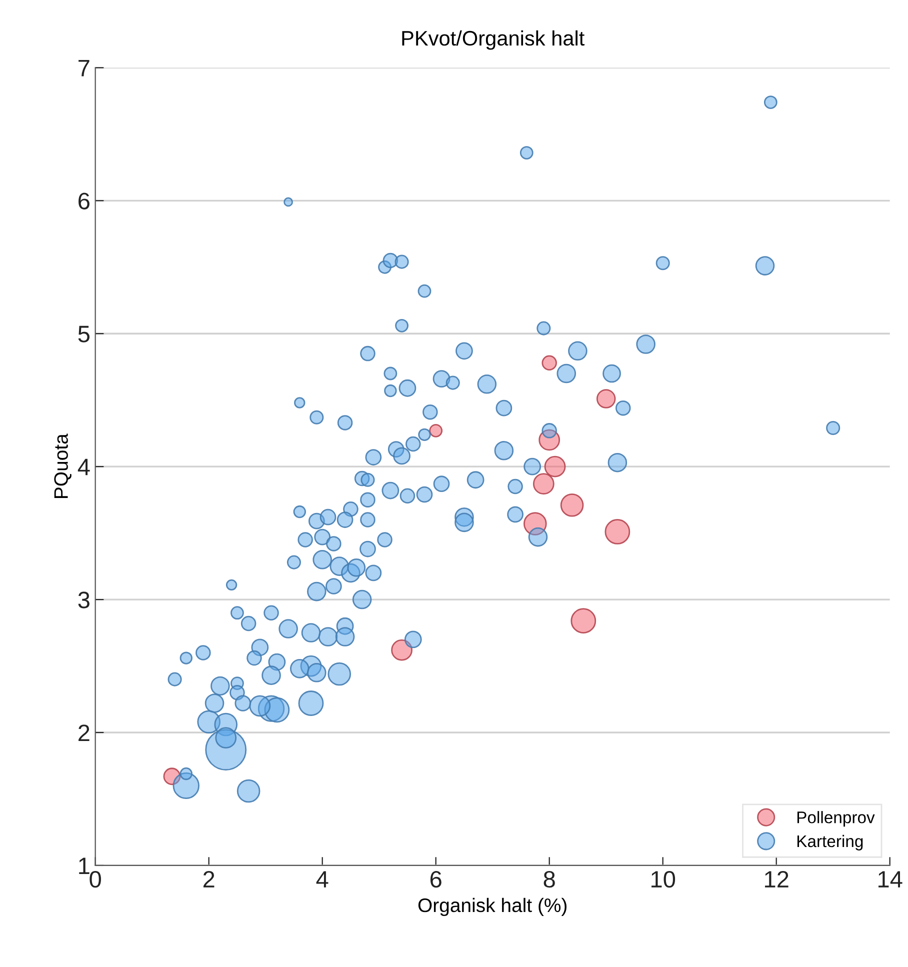 The height and width of the screenshot is (967, 908). What do you see at coordinates (95, 879) in the screenshot?
I see `x-tick-label: 0` at bounding box center [95, 879].